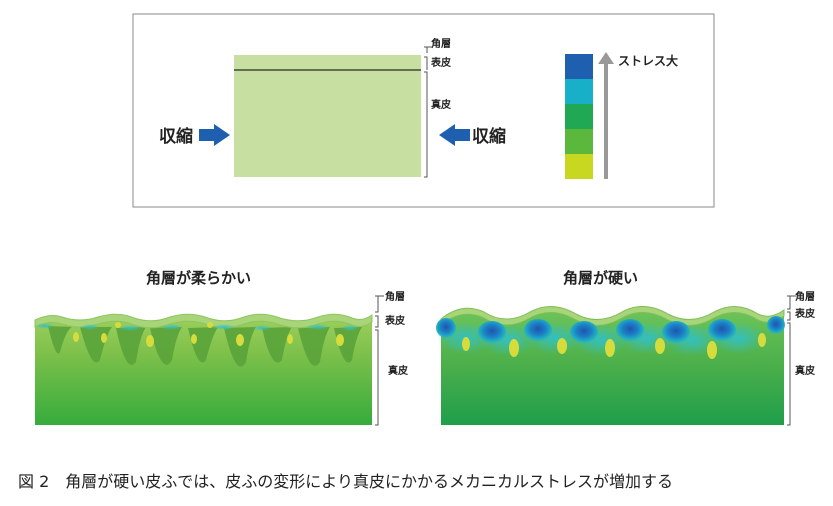 This screenshot has height=506, width=833. Describe the element at coordinates (379, 360) in the screenshot. I see `layer-brackets-soft` at that location.